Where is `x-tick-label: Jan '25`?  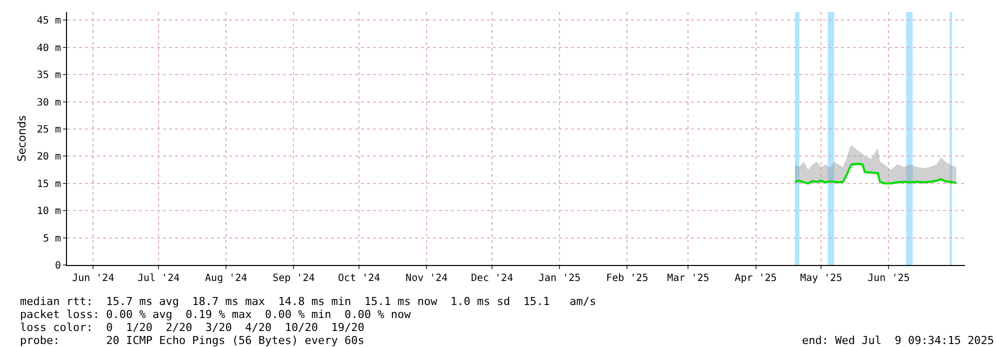 x-tick-label: Jan '25 is located at coordinates (559, 278).